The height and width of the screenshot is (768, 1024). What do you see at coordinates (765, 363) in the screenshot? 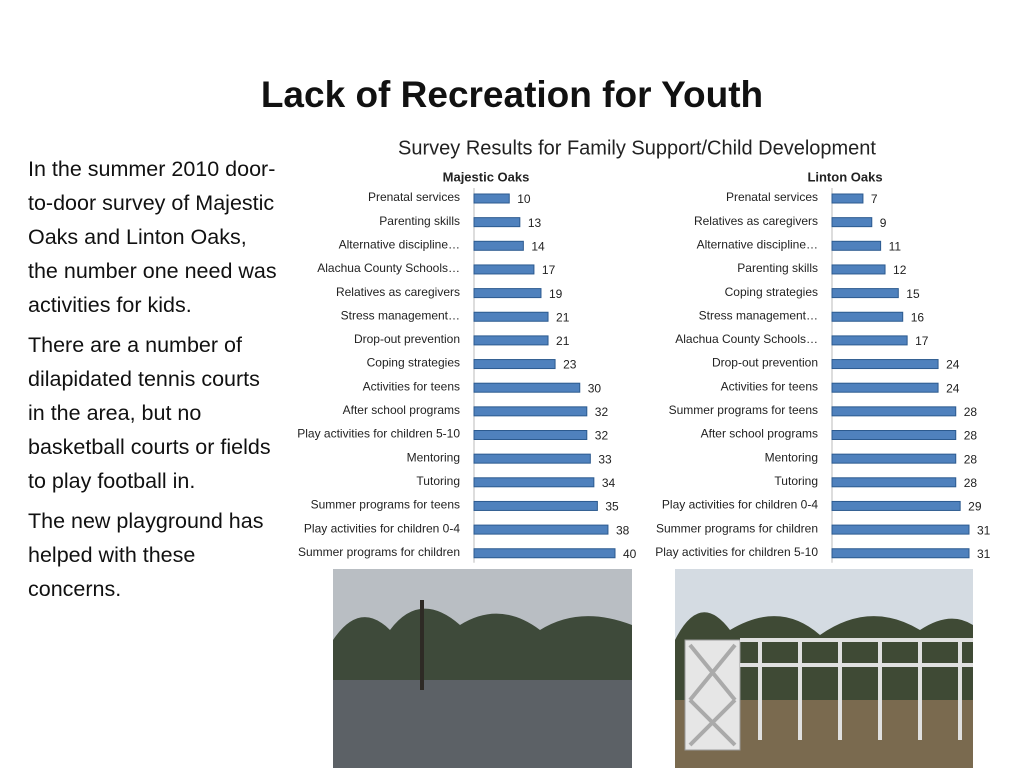
I see `y-tick-label: Drop-out prevention` at bounding box center [765, 363].